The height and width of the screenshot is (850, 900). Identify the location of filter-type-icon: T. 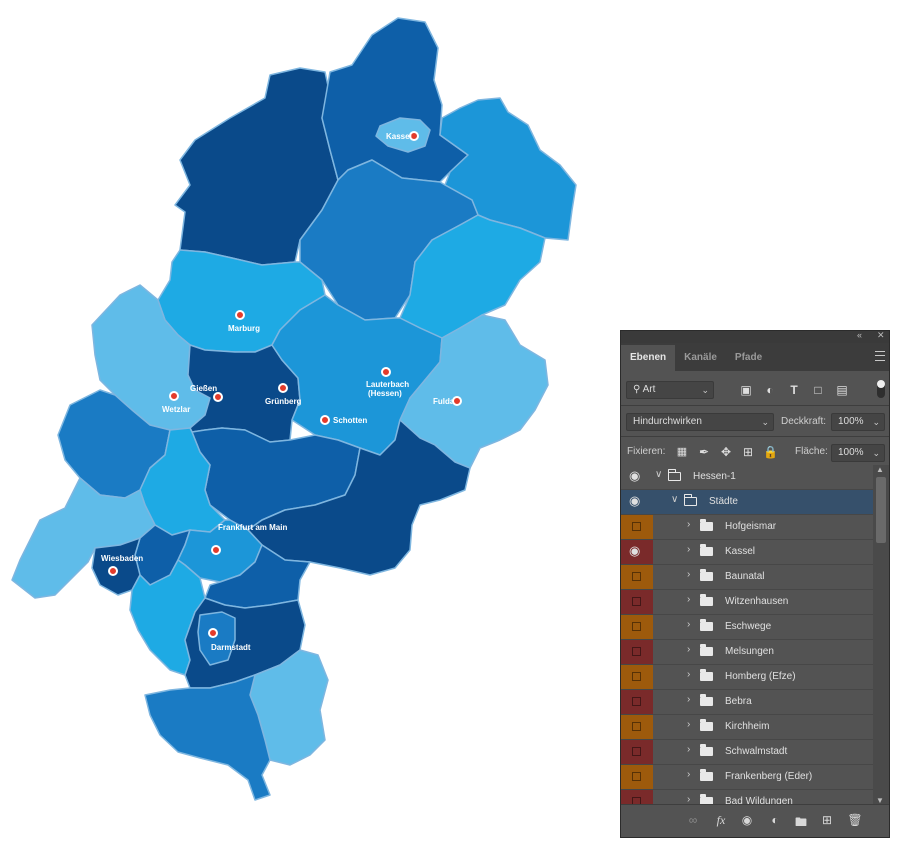
(794, 390).